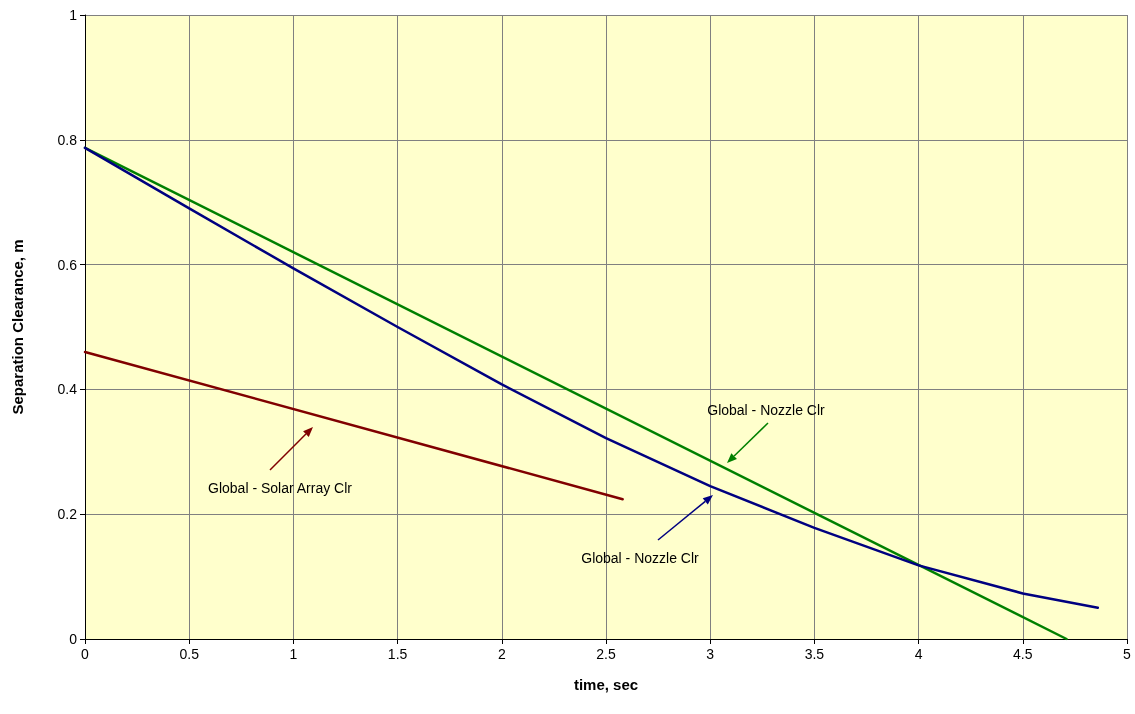 This screenshot has height=714, width=1135. I want to click on x-tick-label: 2.5, so click(606, 654).